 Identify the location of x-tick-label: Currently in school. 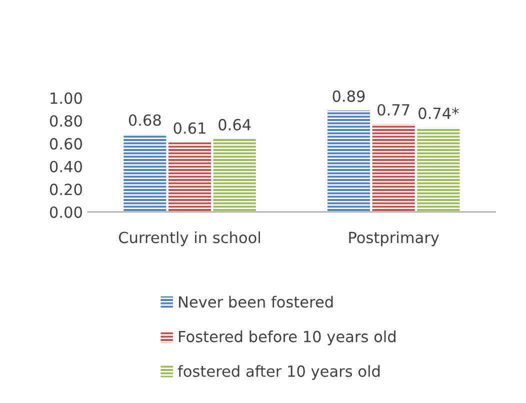
(189, 238).